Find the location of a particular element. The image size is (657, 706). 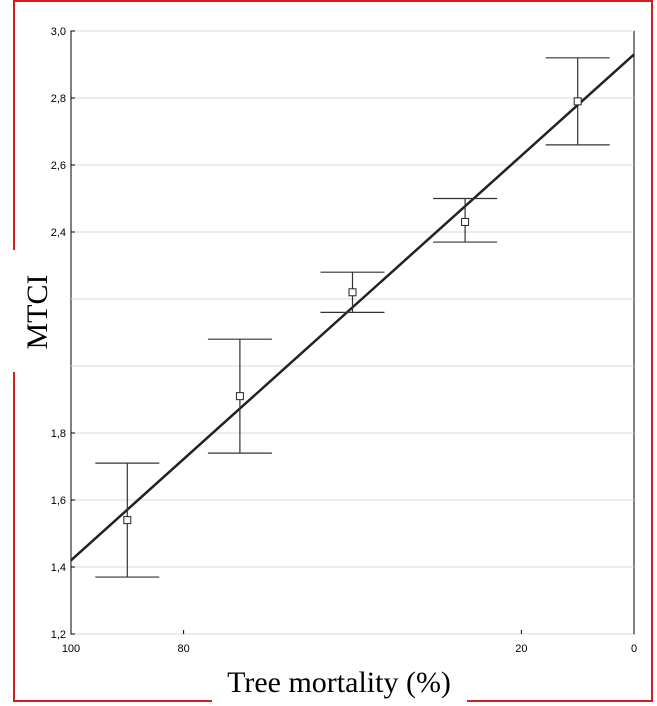

y-tick-label: 1,4 is located at coordinates (58, 568).